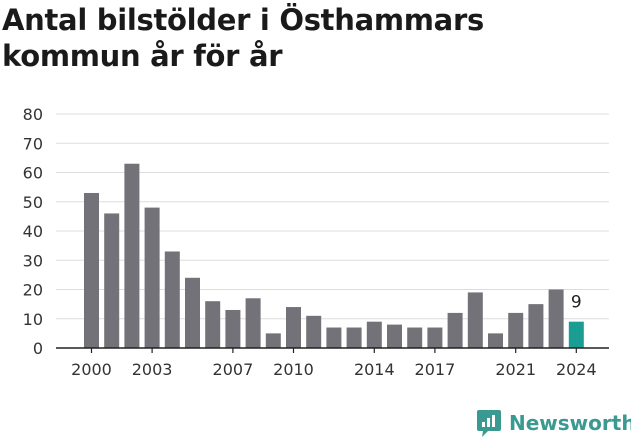 The image size is (631, 440). Describe the element at coordinates (314, 331) in the screenshot. I see `bar-2011` at that location.